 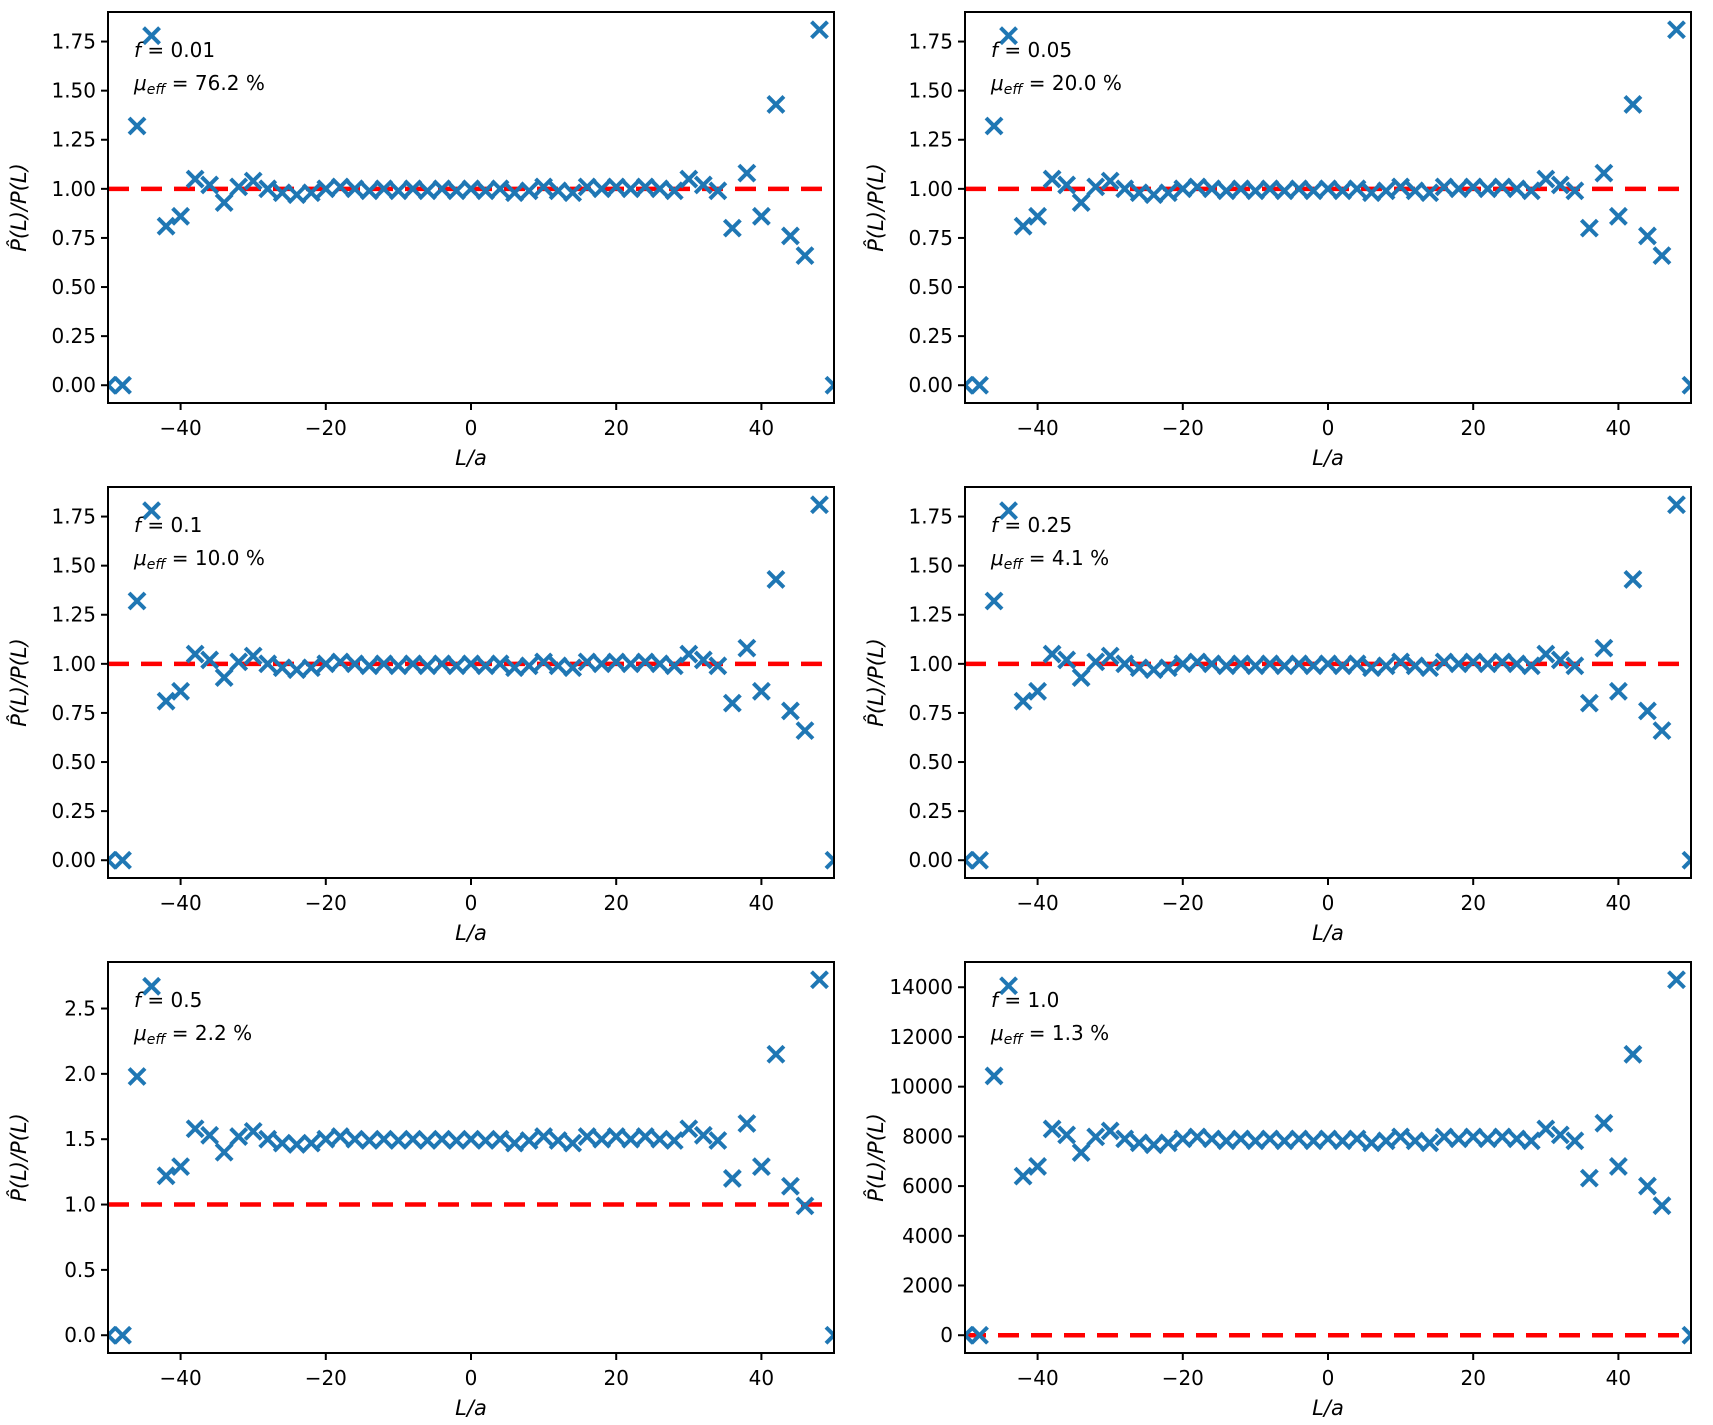 I want to click on y-tick-label: 2.0, so click(x=80, y=1074).